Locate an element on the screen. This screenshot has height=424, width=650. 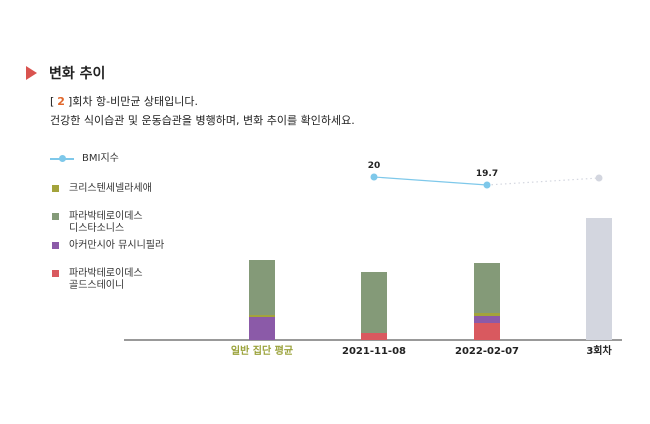
legend-label: 크리스텐세넬라세애 is located at coordinates (110, 188).